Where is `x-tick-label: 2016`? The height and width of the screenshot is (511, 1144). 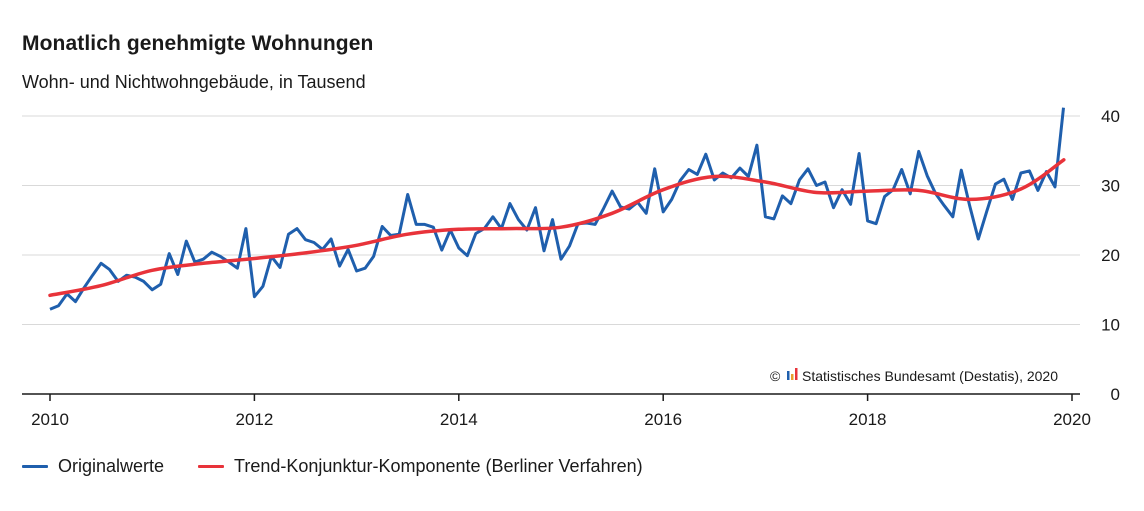 x-tick-label: 2016 is located at coordinates (663, 419).